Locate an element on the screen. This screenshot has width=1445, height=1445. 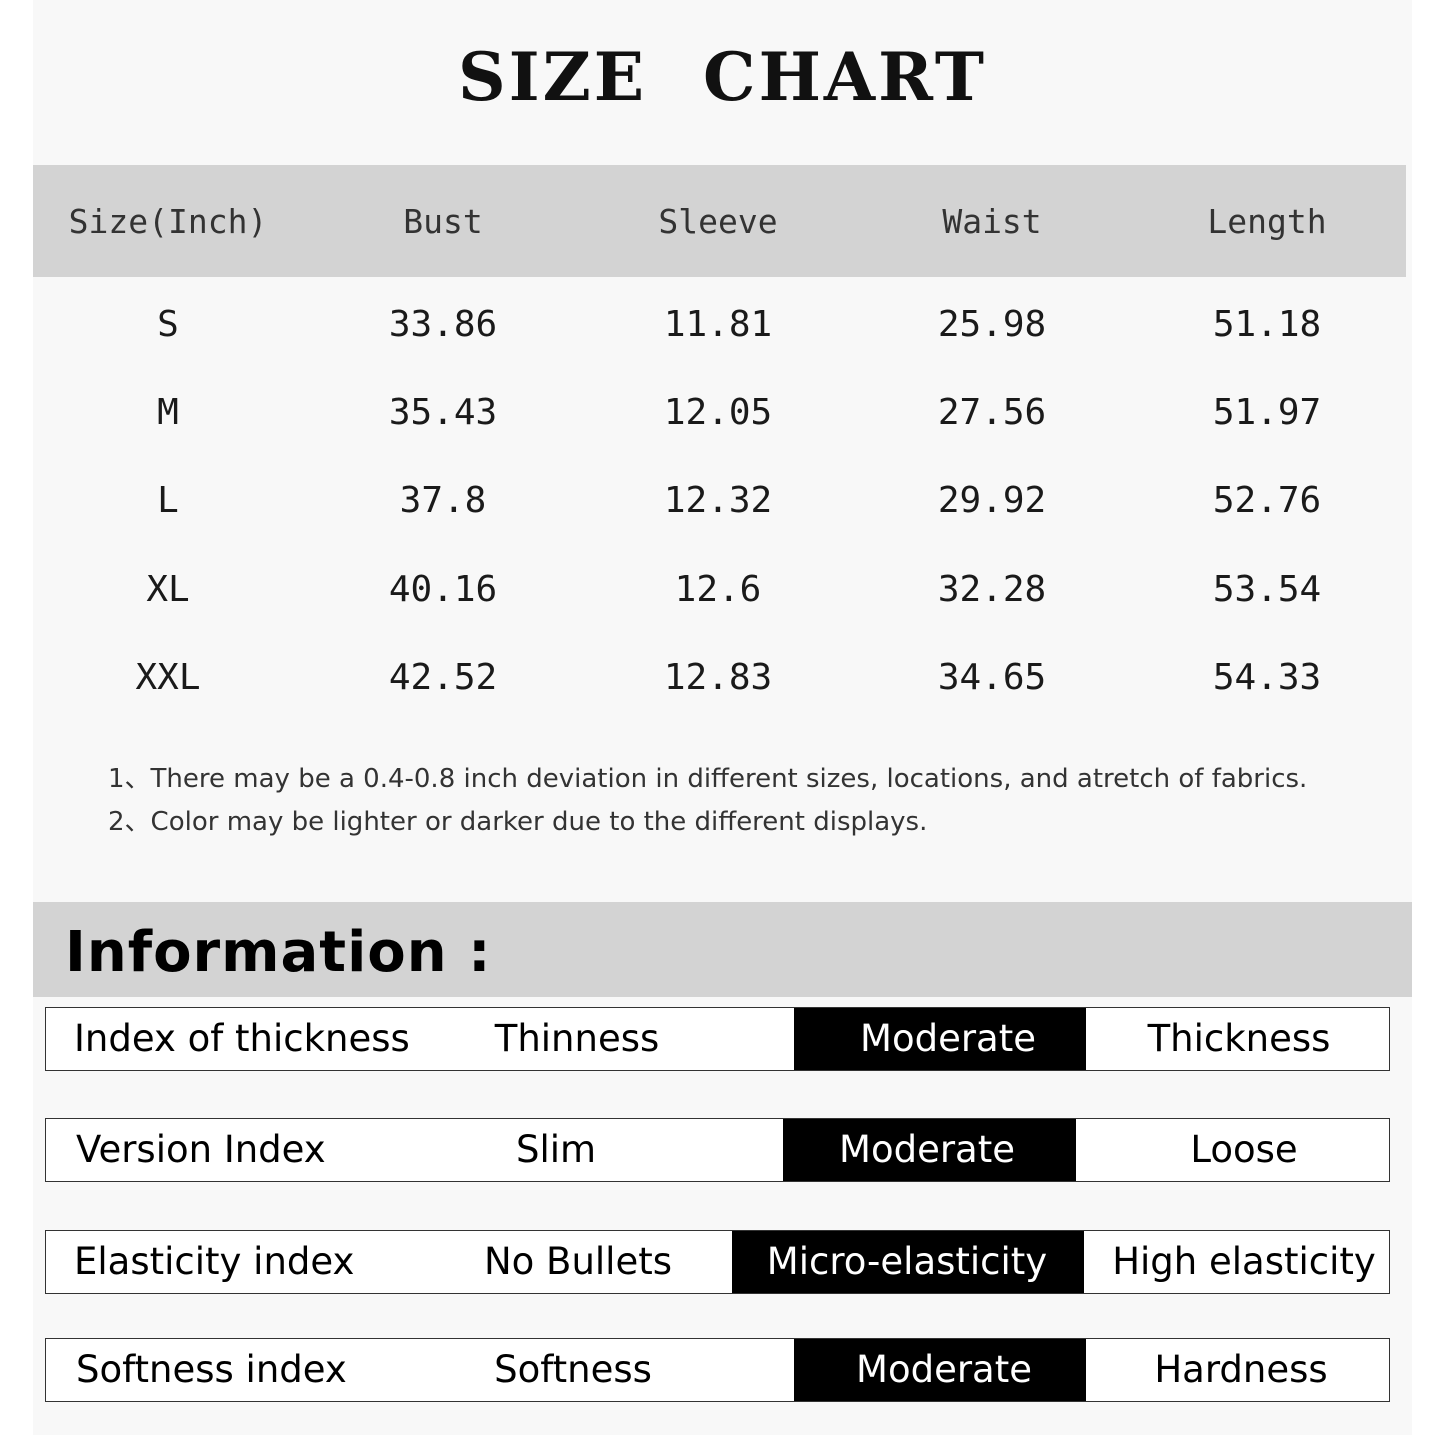
table-cell: 54.33 is located at coordinates (1267, 677).